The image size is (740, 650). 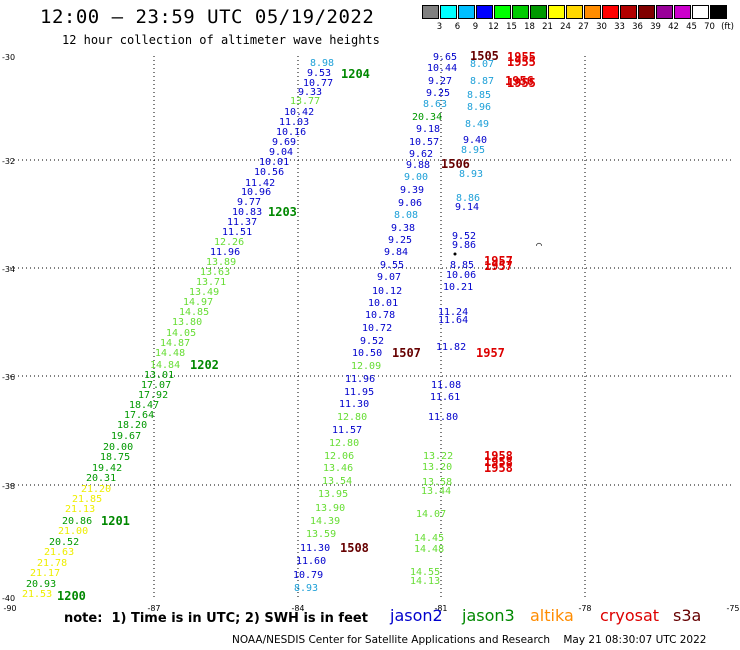 What do you see at coordinates (584, 608) in the screenshot?
I see `lon-tick-label: -78` at bounding box center [584, 608].